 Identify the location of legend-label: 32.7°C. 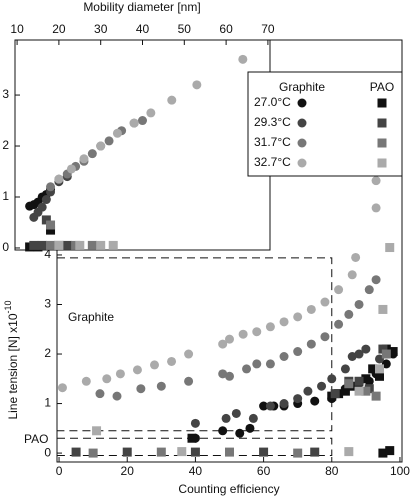
(272, 162).